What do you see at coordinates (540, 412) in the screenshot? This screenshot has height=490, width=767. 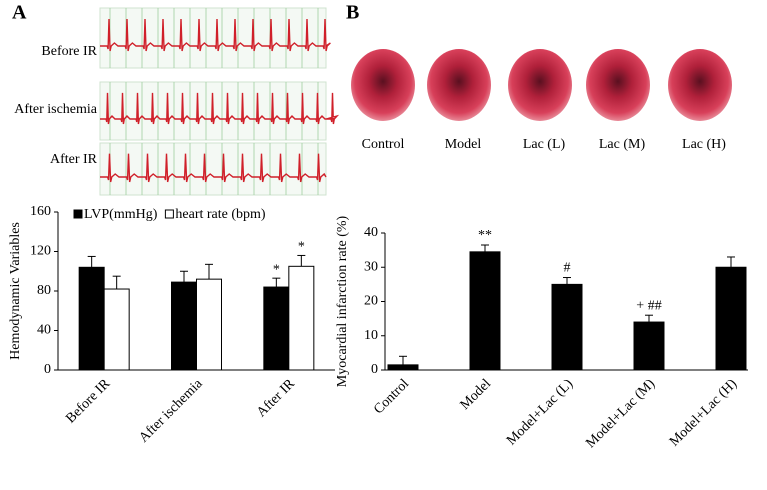 I see `x-tick-label: Model+Lac (L)` at bounding box center [540, 412].